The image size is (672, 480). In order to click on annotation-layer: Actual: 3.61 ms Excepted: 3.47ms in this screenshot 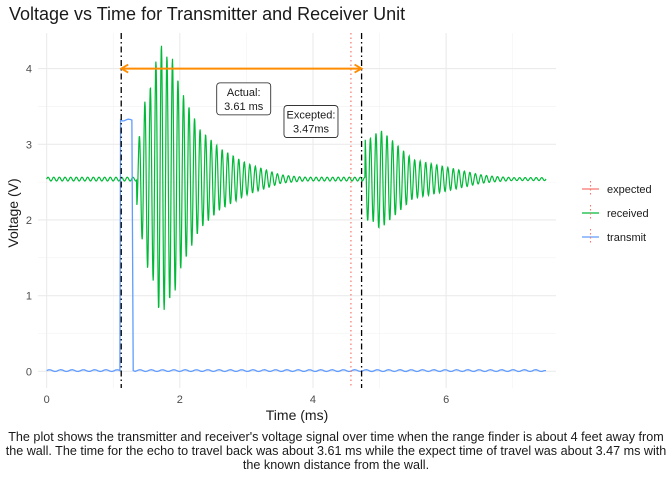, I will do `click(241, 100)`.